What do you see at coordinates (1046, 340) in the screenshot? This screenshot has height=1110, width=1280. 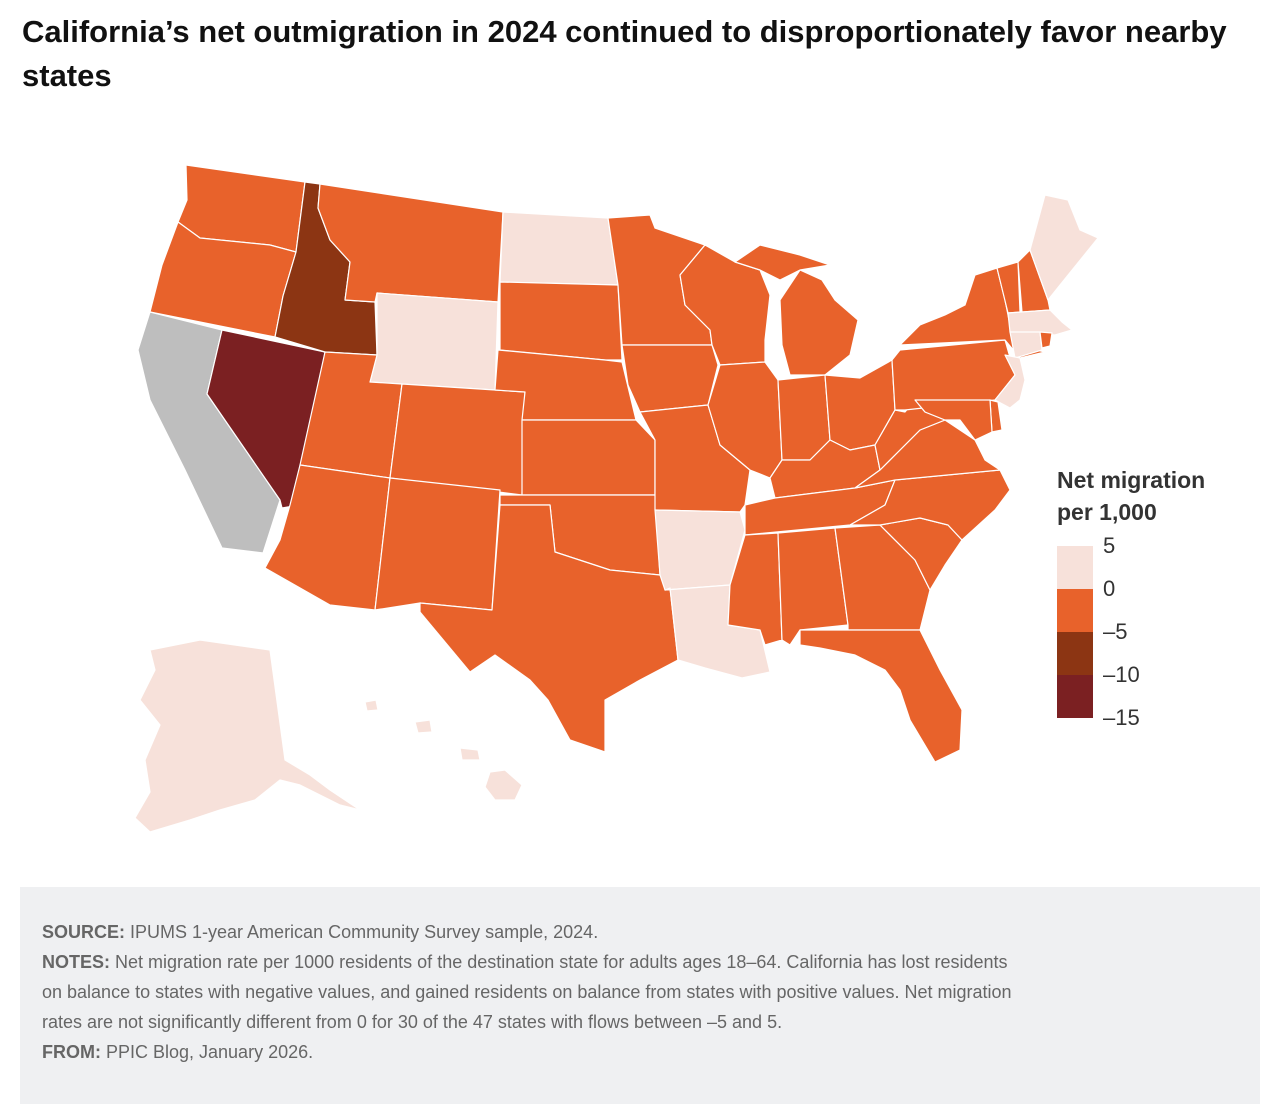 I see `state-rhode-island` at bounding box center [1046, 340].